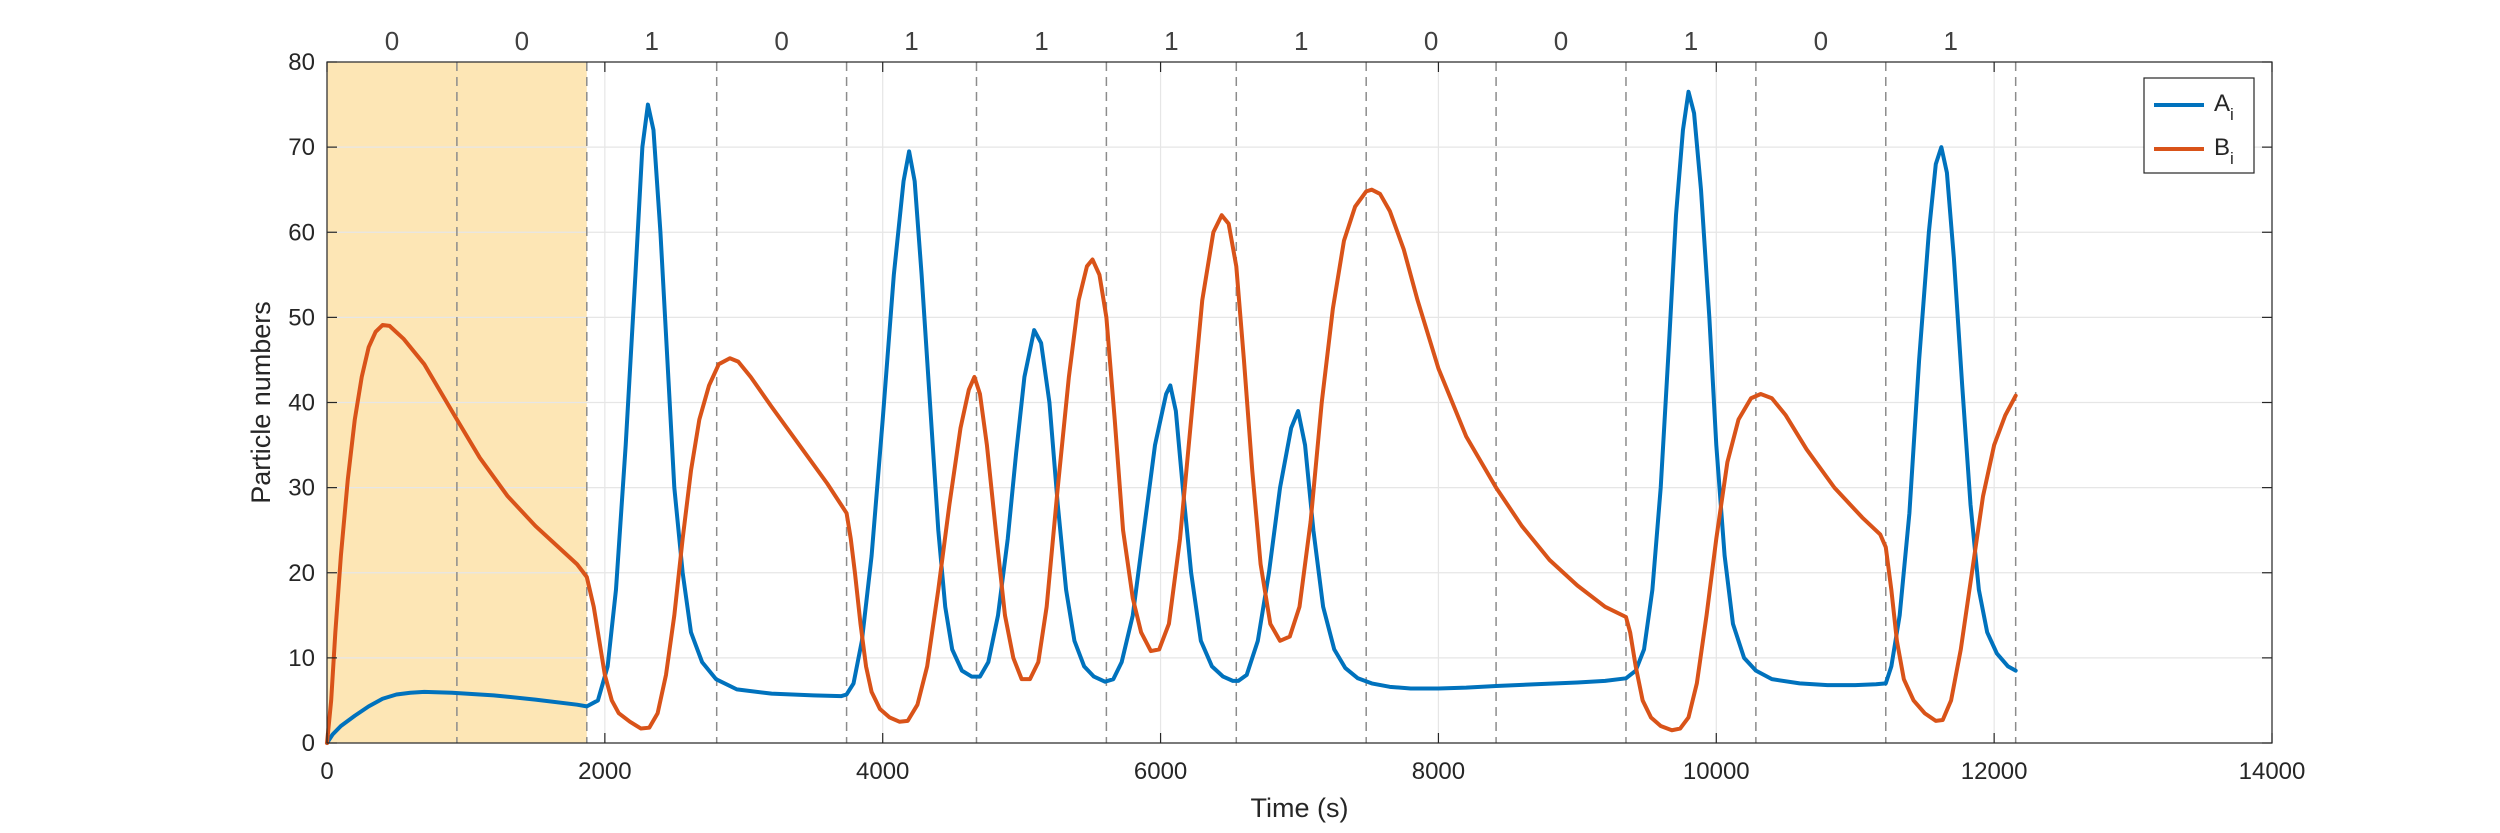 Image resolution: width=2500 pixels, height=833 pixels. I want to click on segment-labels: 0 0 1 0 1 1 1 1 0 0 1 0 1, so click(1171, 41).